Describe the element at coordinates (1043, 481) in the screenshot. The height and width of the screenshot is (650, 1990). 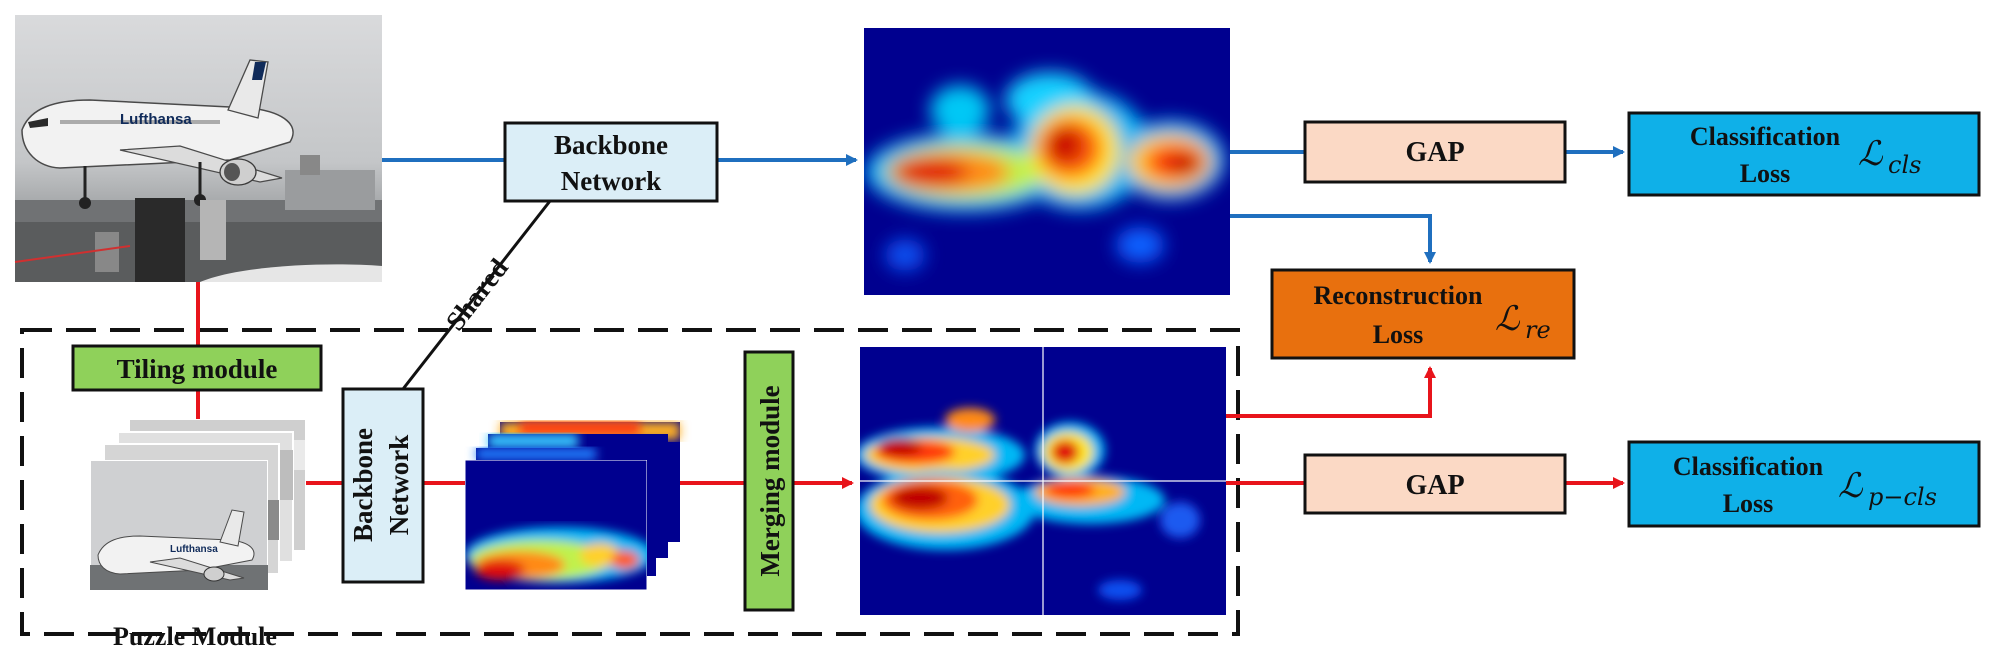
I see `cam-heatmap-merged` at that location.